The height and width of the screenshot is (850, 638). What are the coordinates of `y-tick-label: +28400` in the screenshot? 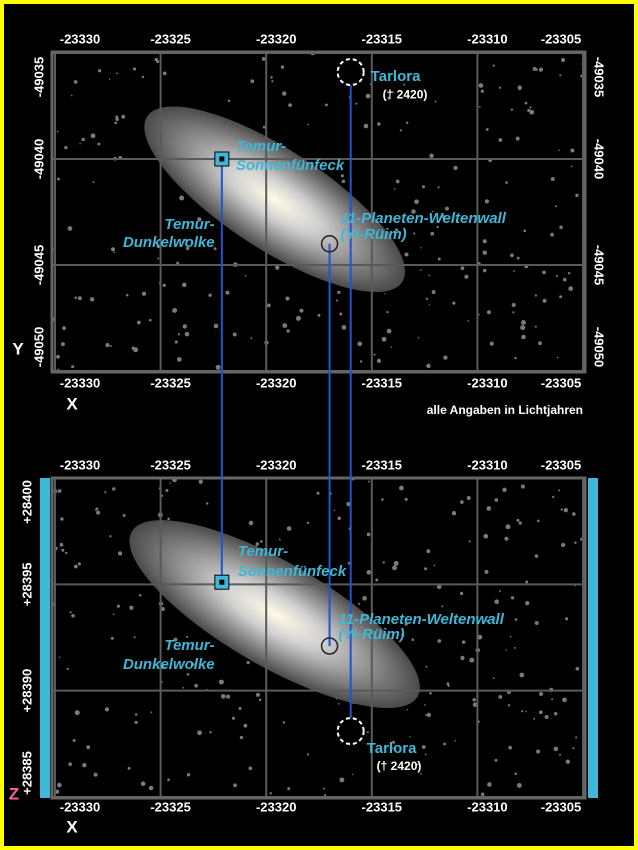 It's located at (26, 502).